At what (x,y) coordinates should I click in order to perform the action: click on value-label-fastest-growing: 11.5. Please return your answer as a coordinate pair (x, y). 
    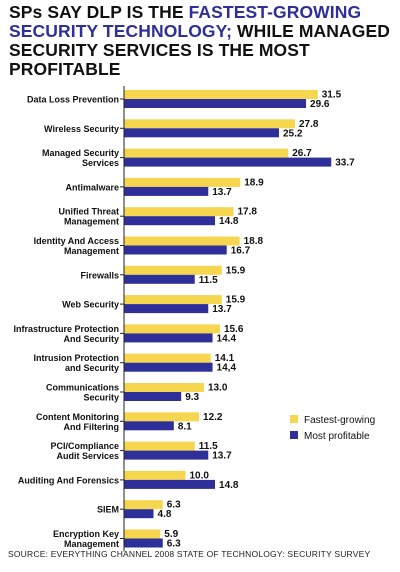
    Looking at the image, I should click on (208, 446).